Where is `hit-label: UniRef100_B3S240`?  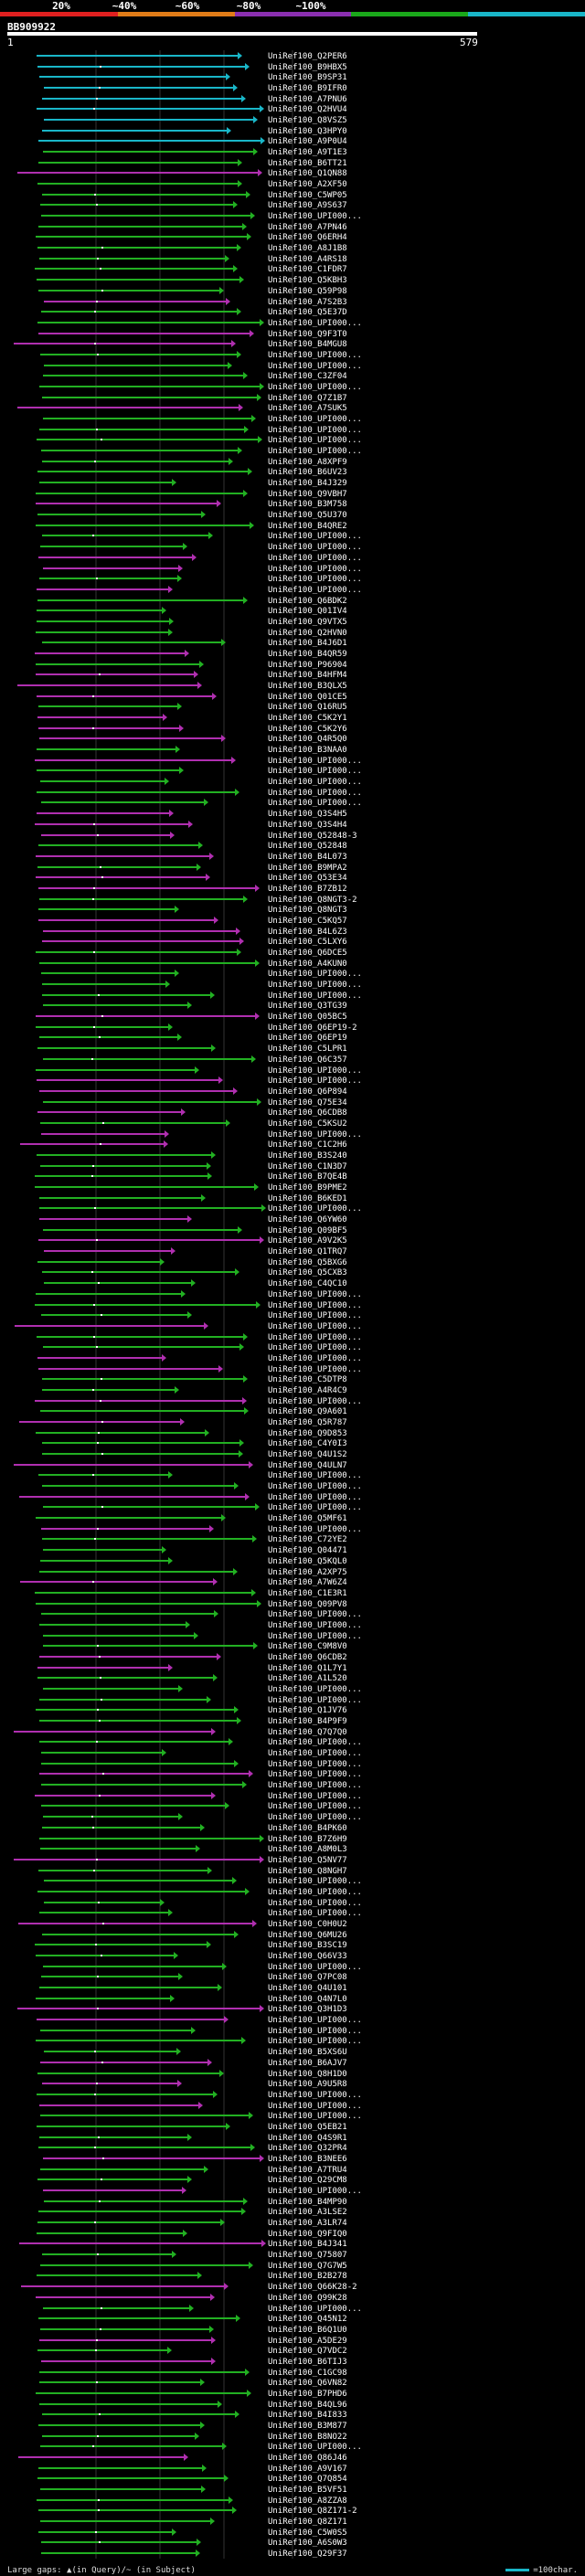 hit-label: UniRef100_B3S240 is located at coordinates (308, 1156).